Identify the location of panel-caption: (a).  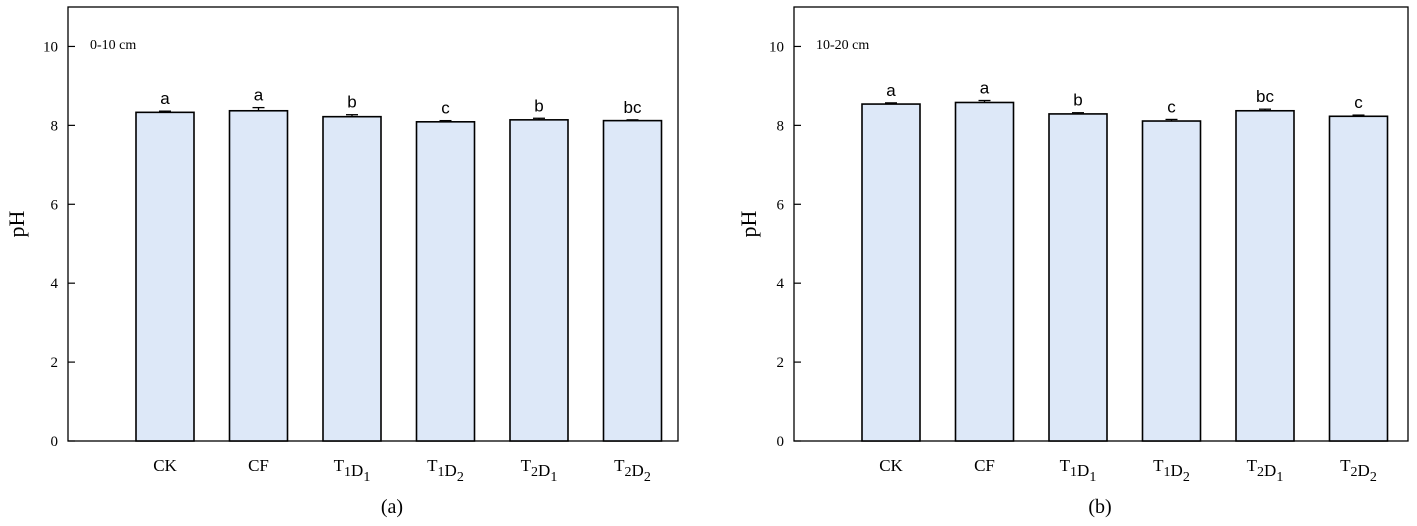
(392, 507).